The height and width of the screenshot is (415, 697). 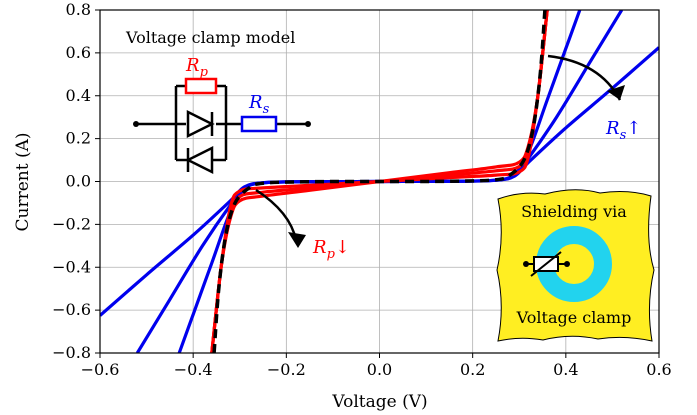 What do you see at coordinates (199, 160) in the screenshot?
I see `diode-reverse` at bounding box center [199, 160].